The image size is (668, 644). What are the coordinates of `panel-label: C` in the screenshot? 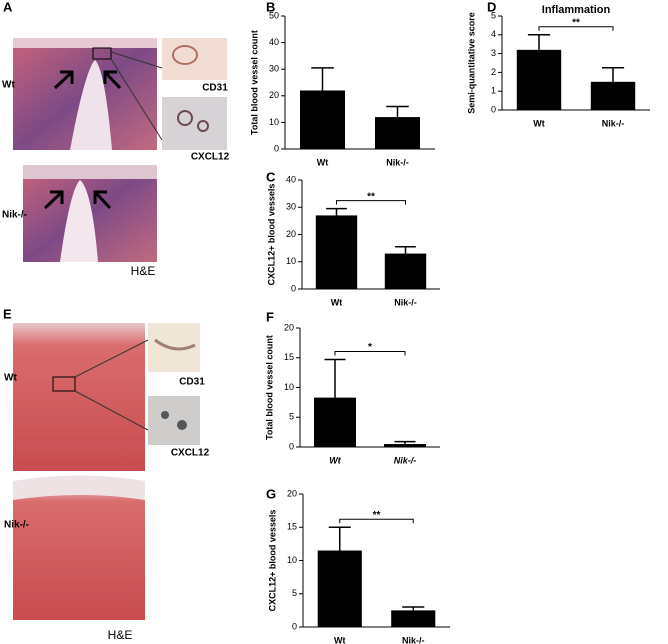 It's located at (271, 176).